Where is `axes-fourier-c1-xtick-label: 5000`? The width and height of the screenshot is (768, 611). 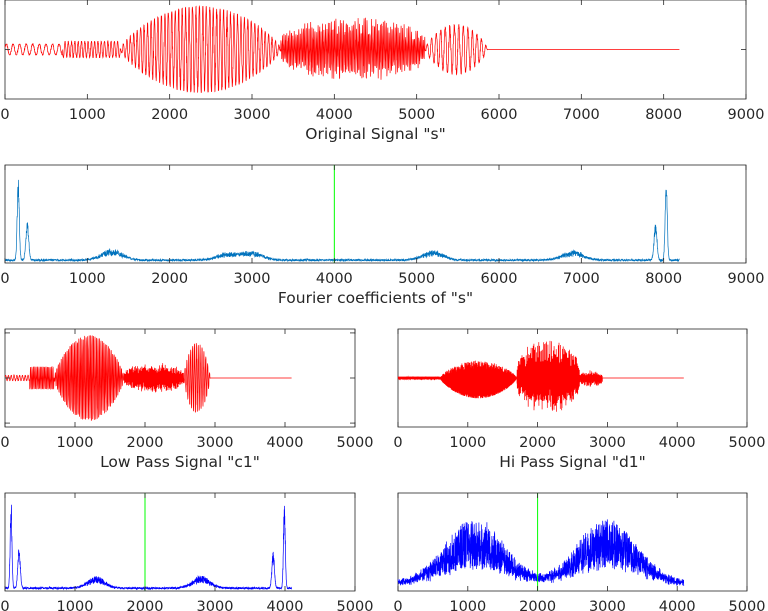 axes-fourier-c1-xtick-label: 5000 is located at coordinates (355, 605).